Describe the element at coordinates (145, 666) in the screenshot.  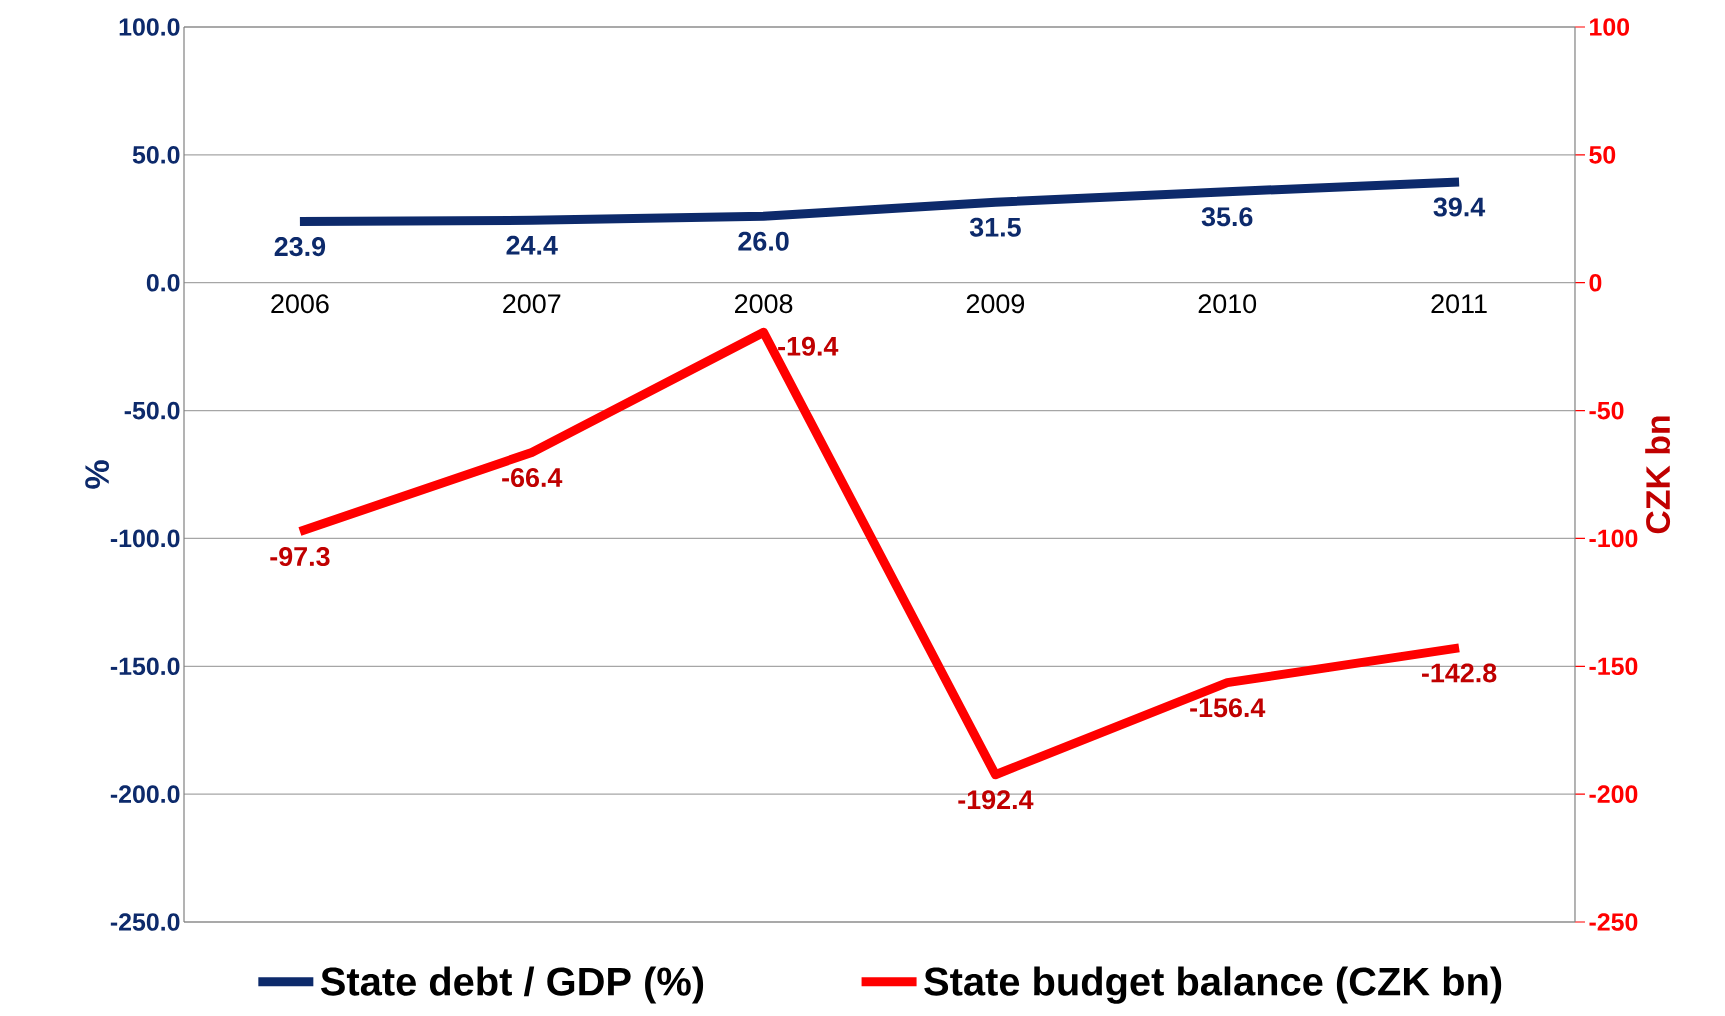
I see `y-tick-label: -150.0` at that location.